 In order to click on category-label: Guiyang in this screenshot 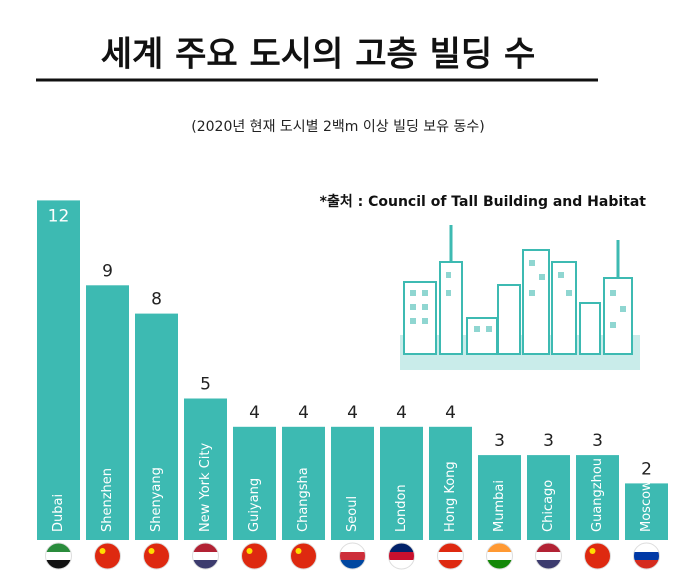, I will do `click(254, 505)`.